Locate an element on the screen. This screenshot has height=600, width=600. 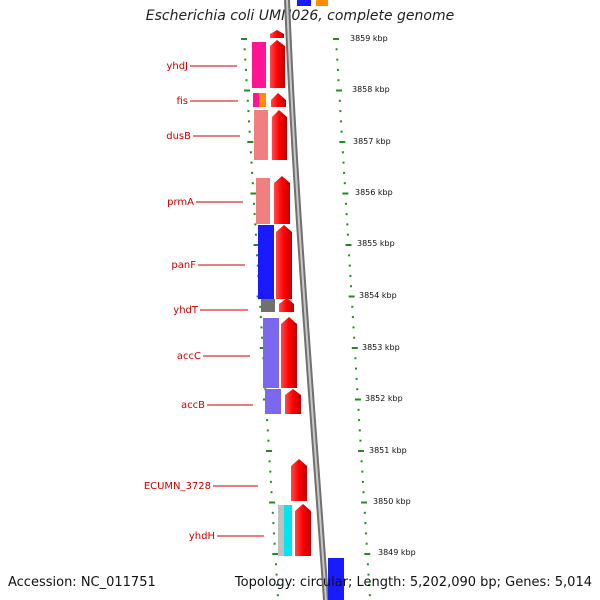
gene-arrows is located at coordinates (290, 293).